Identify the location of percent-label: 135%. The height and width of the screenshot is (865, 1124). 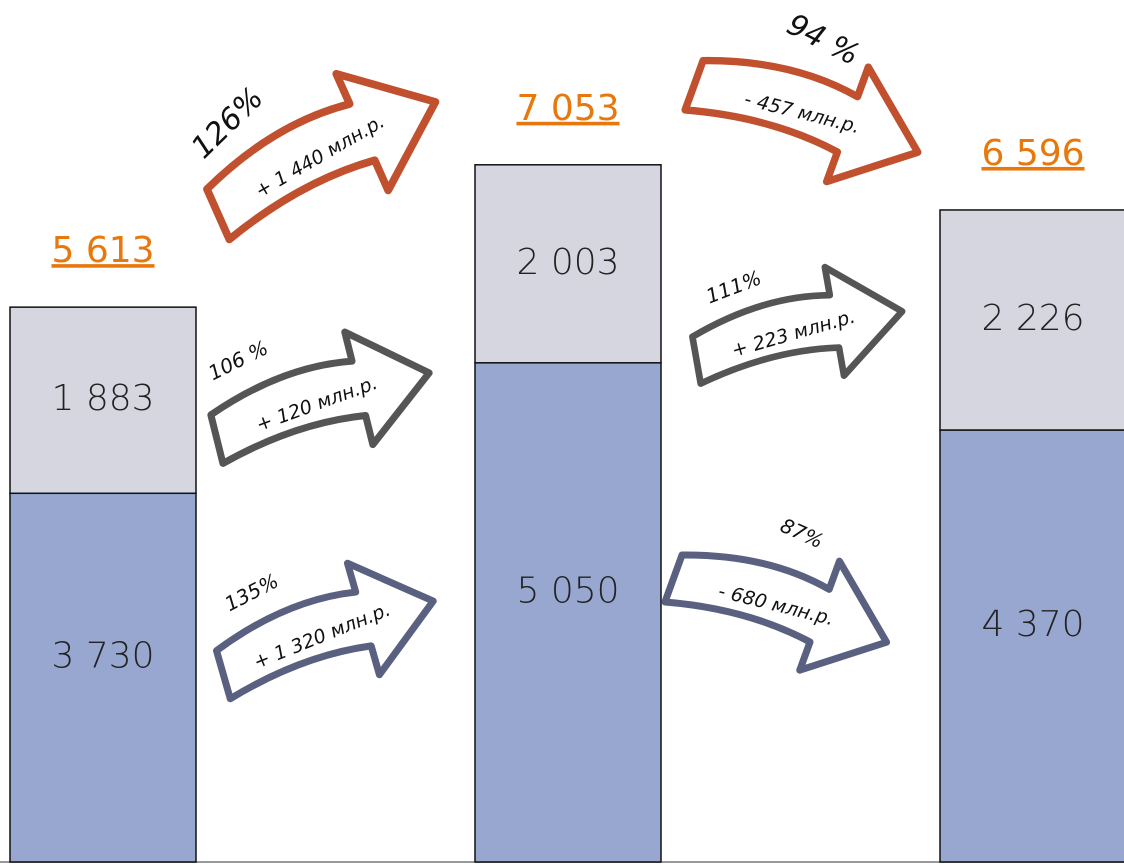
(252, 592).